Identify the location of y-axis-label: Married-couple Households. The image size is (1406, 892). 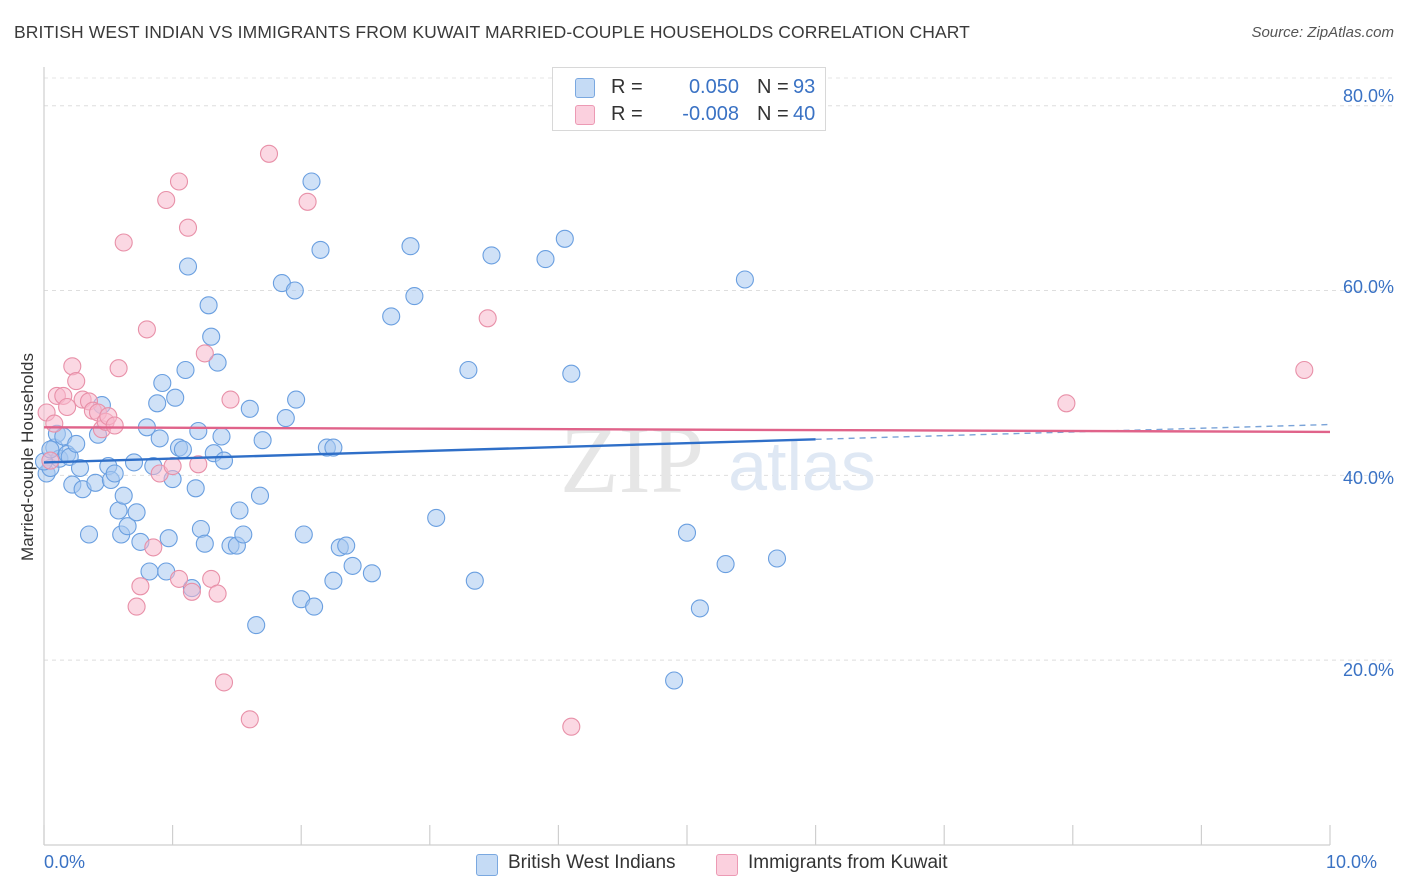
(27, 457).